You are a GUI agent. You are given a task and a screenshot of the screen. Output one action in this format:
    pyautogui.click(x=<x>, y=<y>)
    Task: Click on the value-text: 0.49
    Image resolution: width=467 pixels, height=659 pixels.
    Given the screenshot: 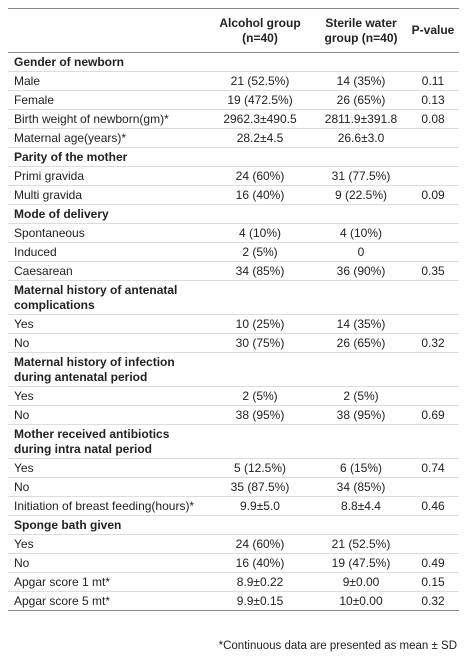 What is the action you would take?
    pyautogui.click(x=433, y=562)
    